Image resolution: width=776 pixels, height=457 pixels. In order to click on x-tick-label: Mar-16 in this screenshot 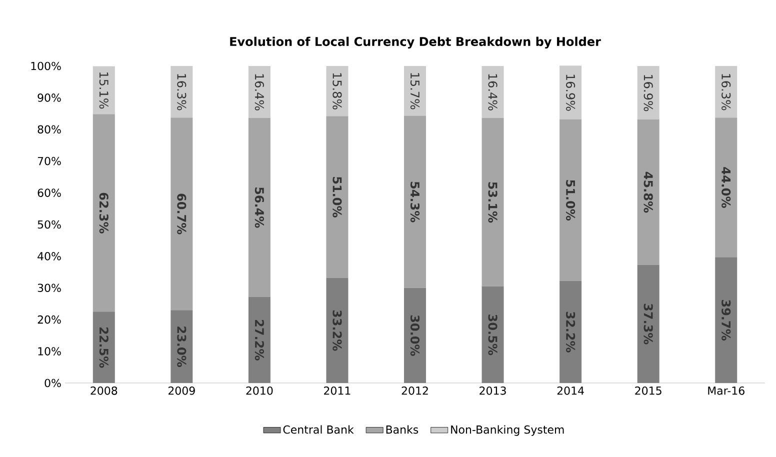, I will do `click(726, 390)`.